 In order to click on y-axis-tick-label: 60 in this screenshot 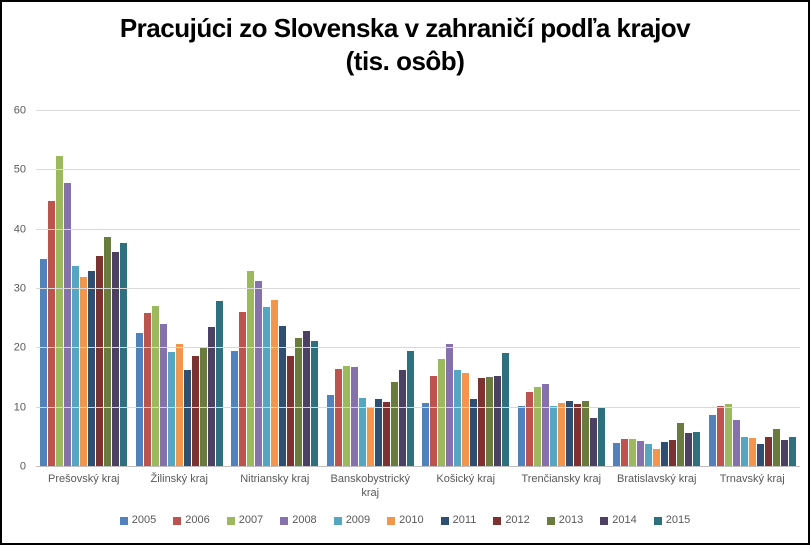, I will do `click(19, 110)`.